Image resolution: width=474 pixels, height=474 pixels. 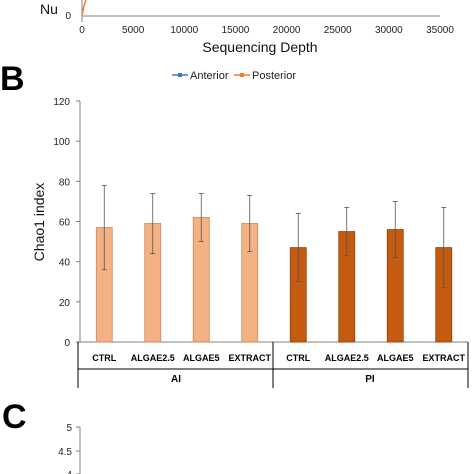 I want to click on legend-posterior-label: Posterior, so click(x=274, y=76).